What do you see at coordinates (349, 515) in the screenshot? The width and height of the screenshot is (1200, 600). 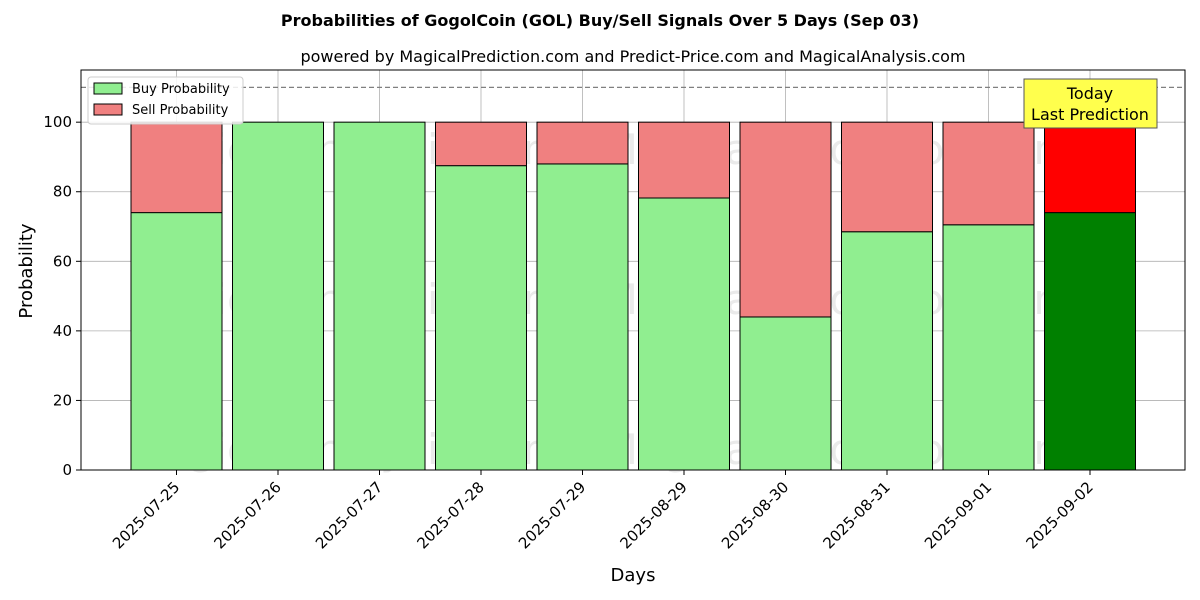 I see `x-tick-label: 2025-07-27` at bounding box center [349, 515].